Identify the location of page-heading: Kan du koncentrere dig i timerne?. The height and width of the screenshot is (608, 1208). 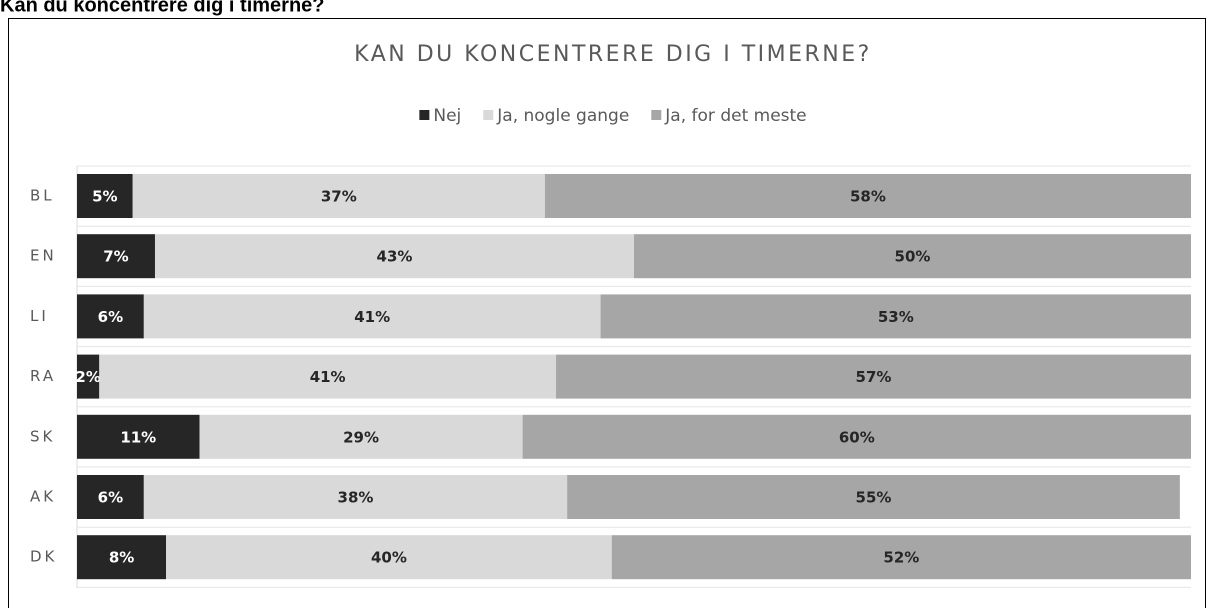
(162, 8).